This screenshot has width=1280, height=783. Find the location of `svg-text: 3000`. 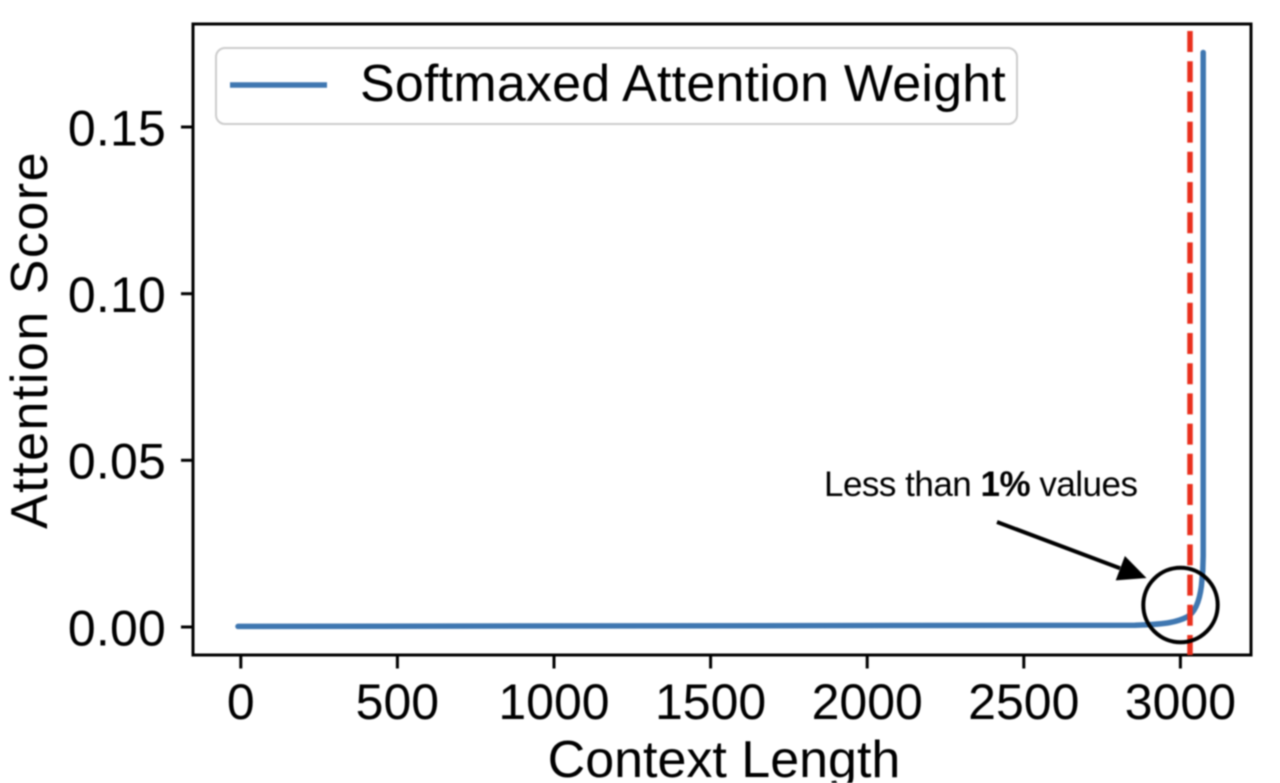

svg-text: 3000 is located at coordinates (1180, 702).